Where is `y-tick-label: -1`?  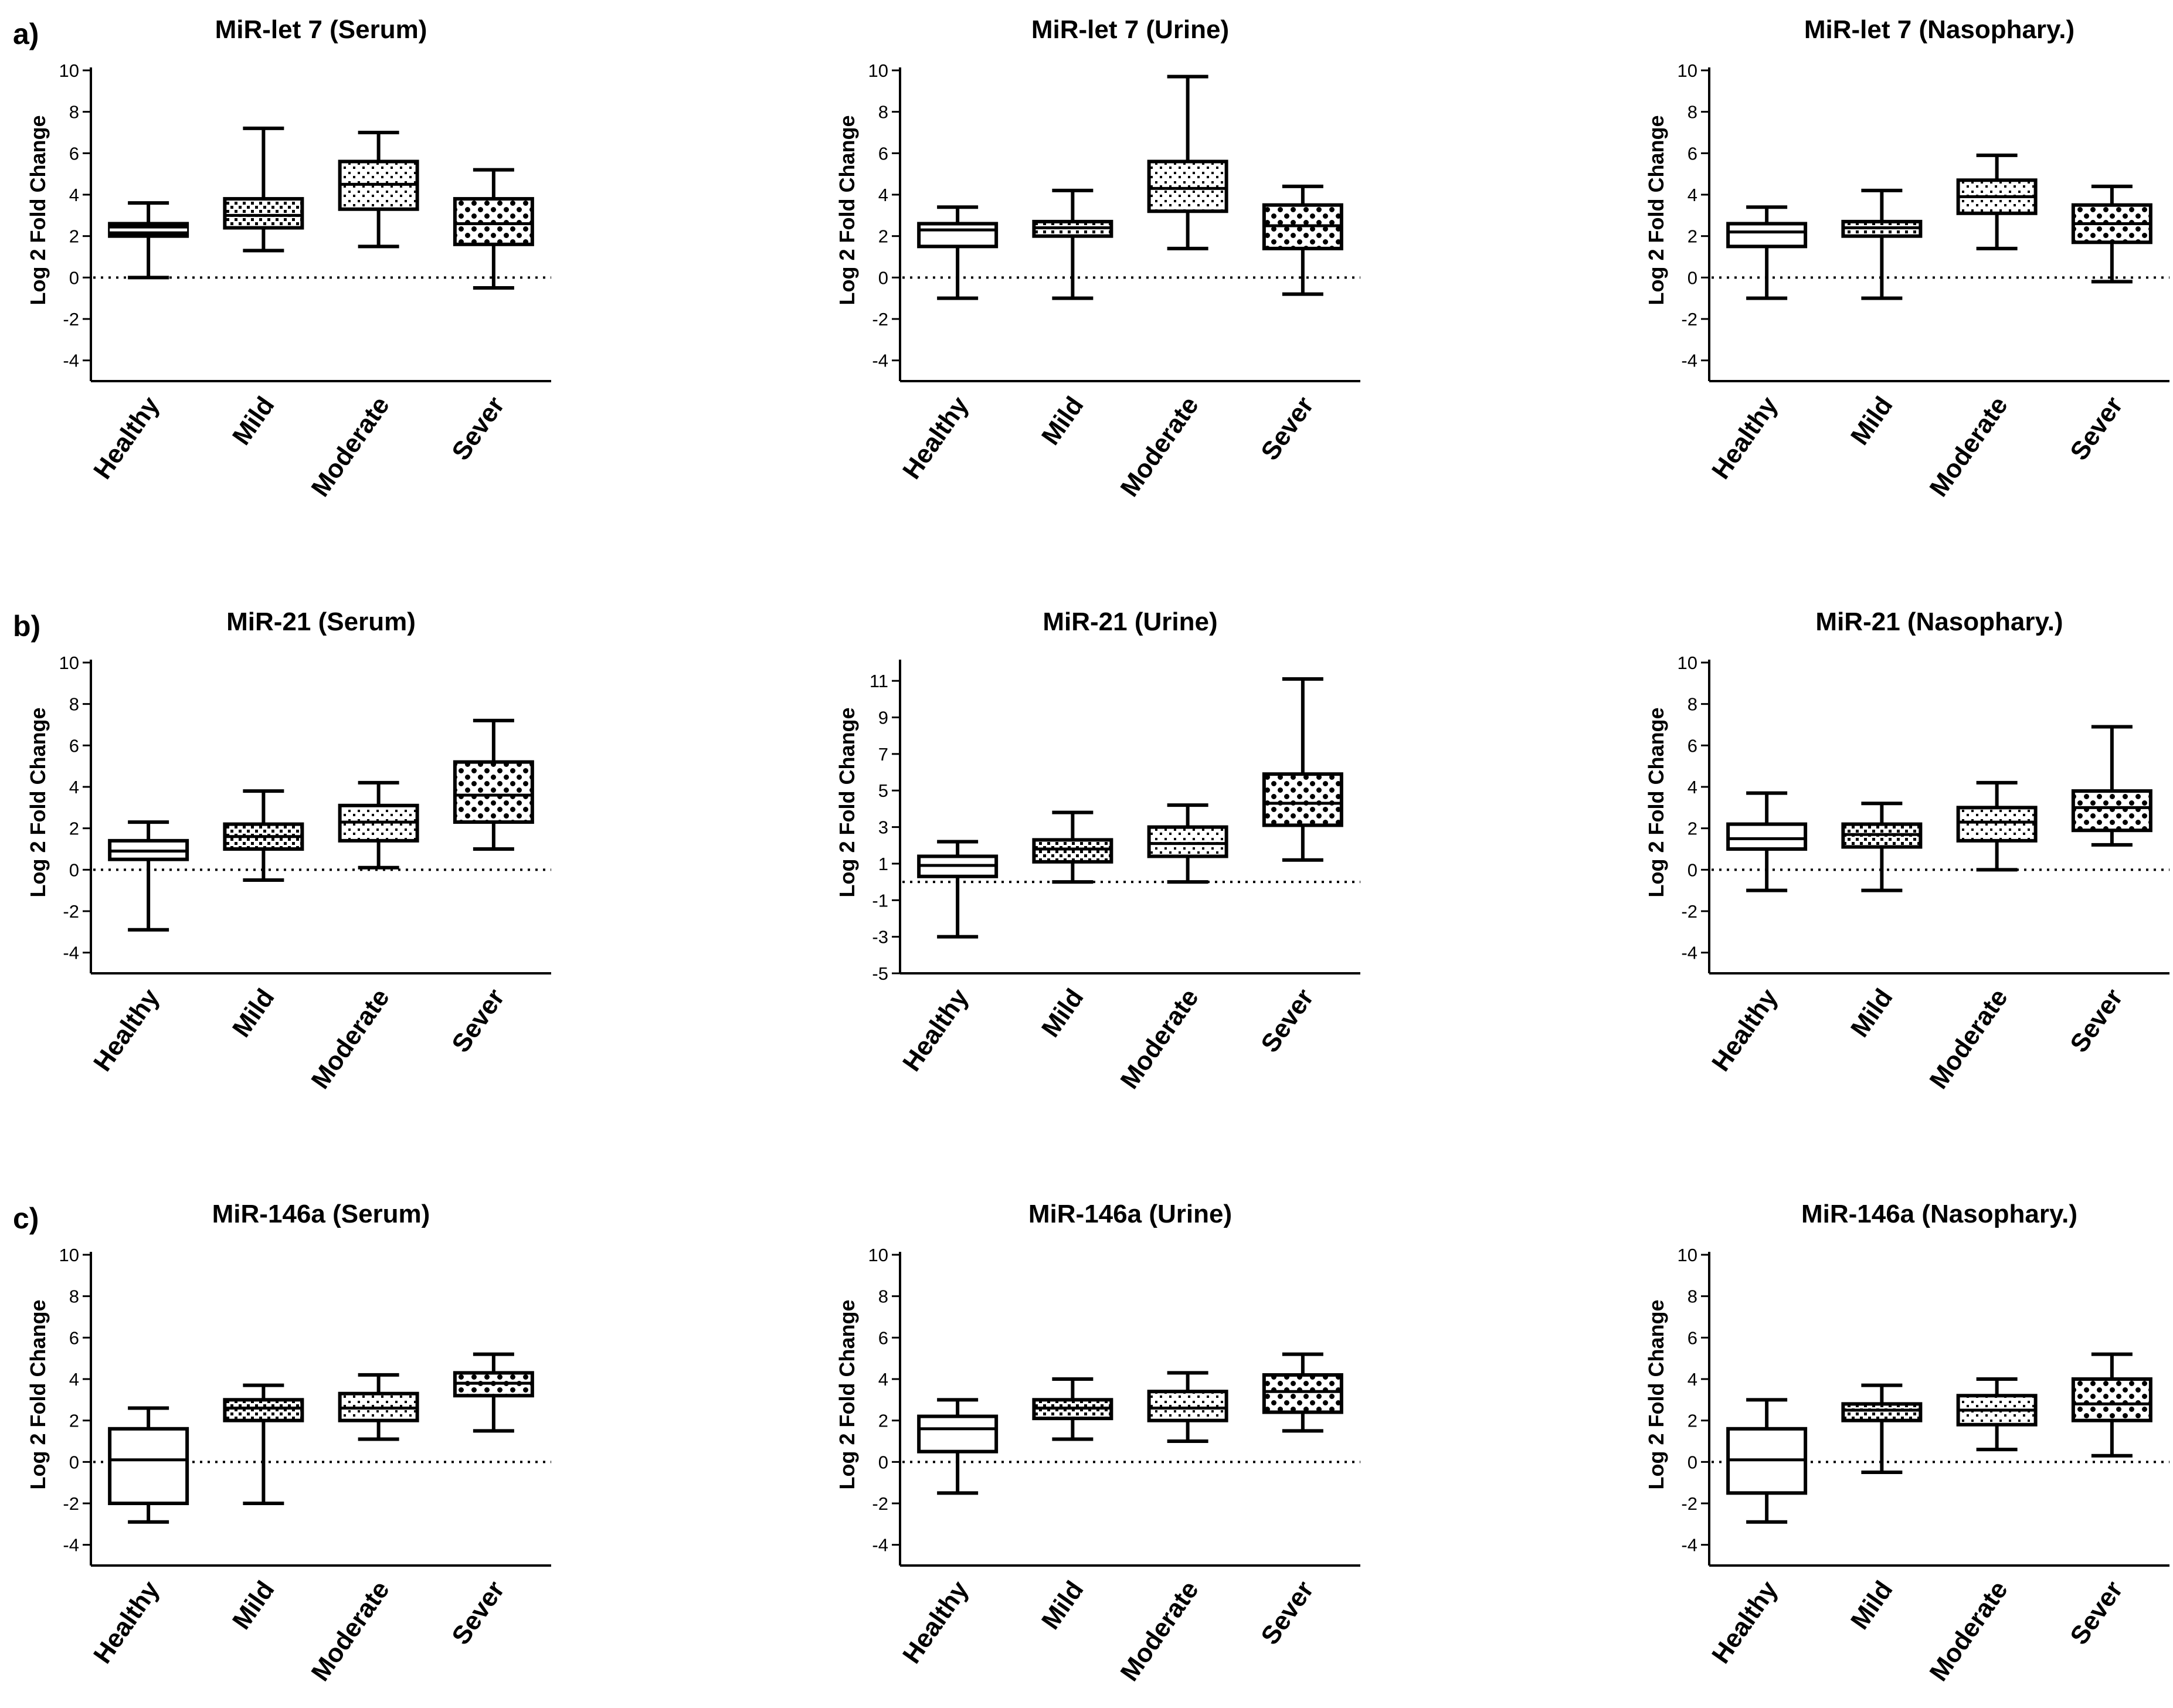
y-tick-label: -1 is located at coordinates (880, 900).